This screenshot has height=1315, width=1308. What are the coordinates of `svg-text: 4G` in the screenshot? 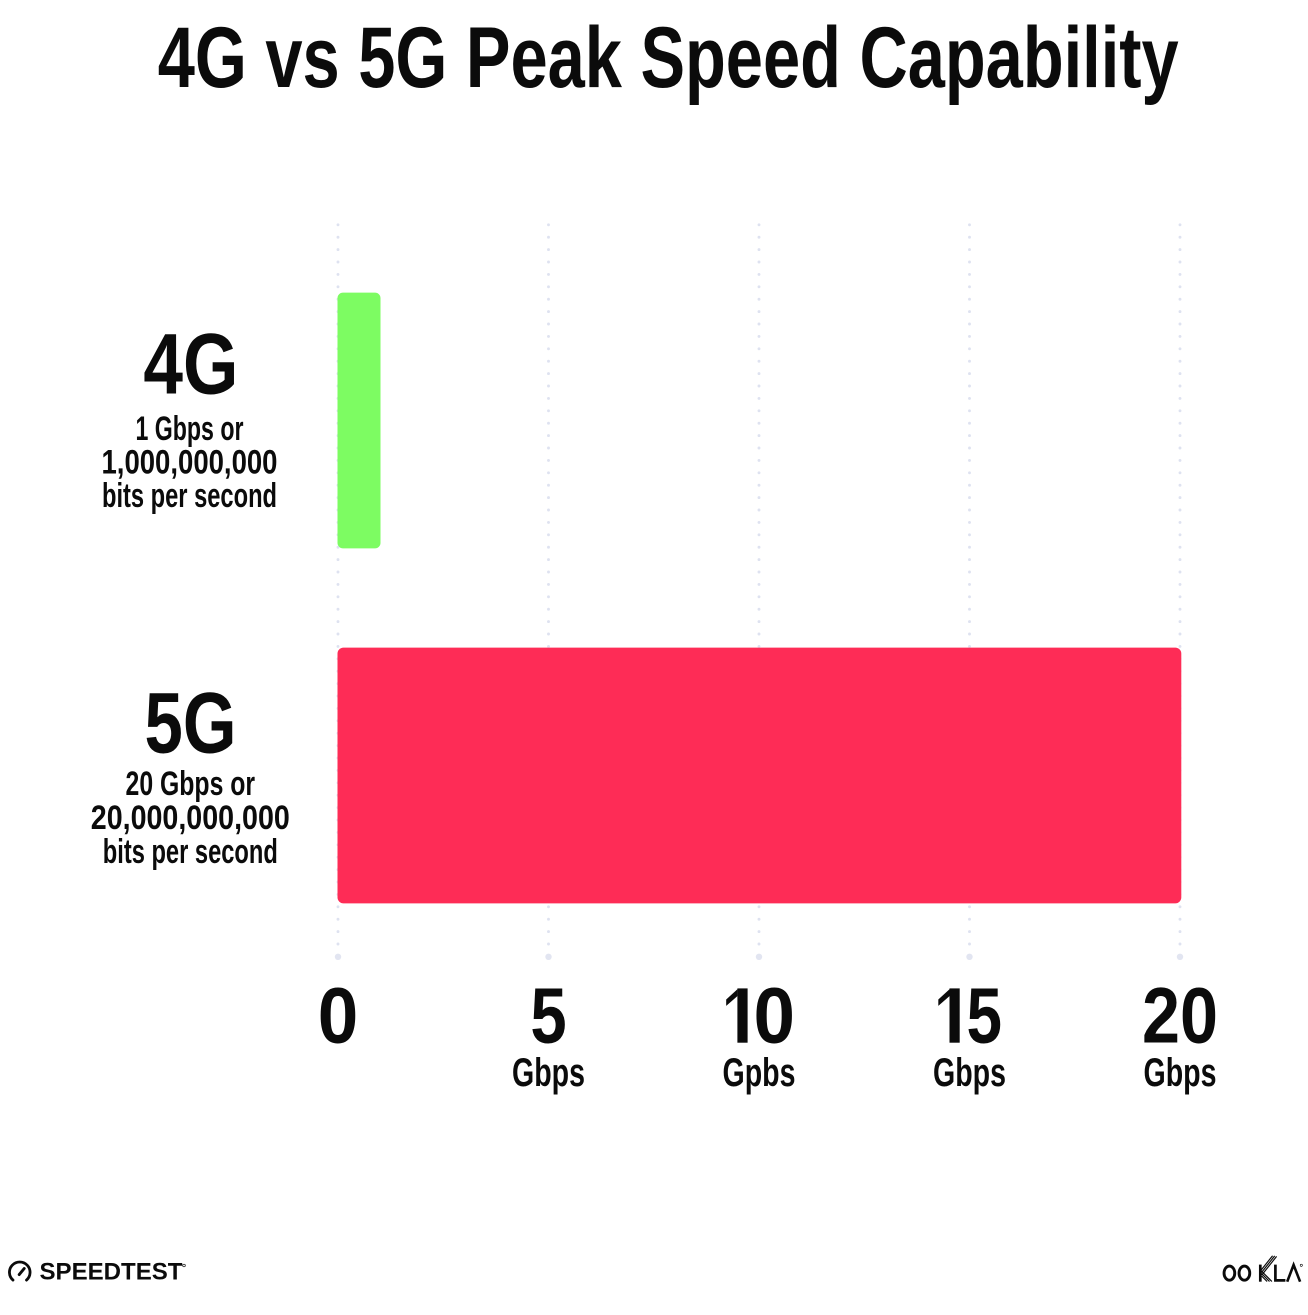 It's located at (190, 364).